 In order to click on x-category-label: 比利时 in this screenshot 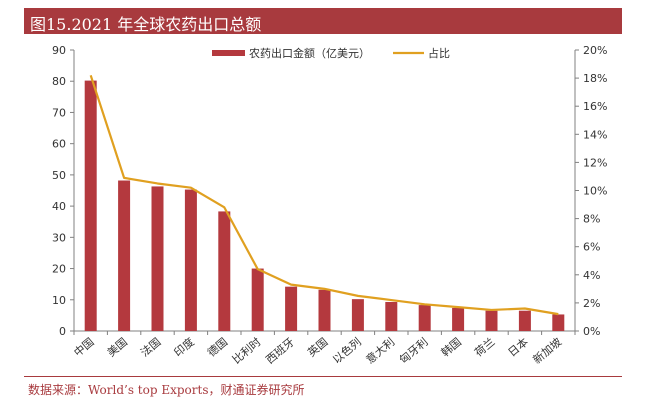, I will do `click(247, 350)`.